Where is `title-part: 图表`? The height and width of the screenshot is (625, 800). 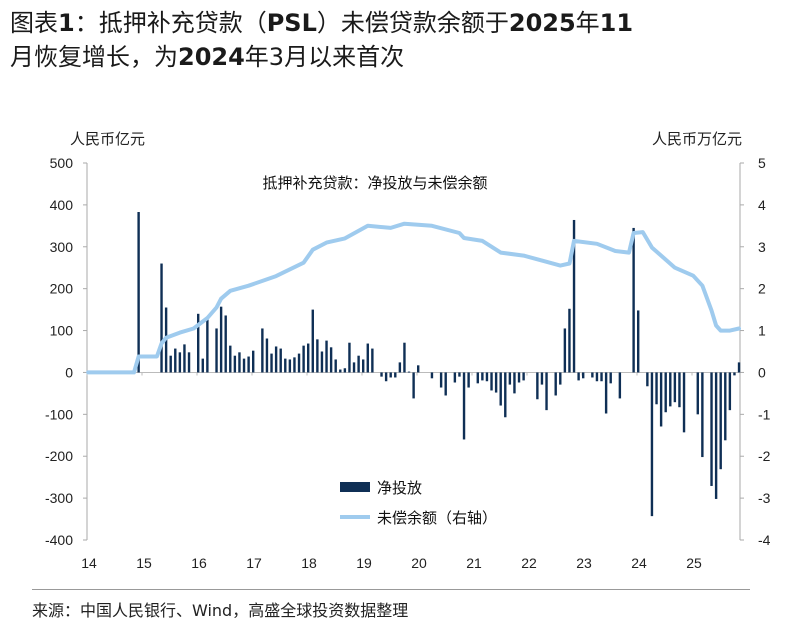 title-part: 图表 is located at coordinates (34, 23).